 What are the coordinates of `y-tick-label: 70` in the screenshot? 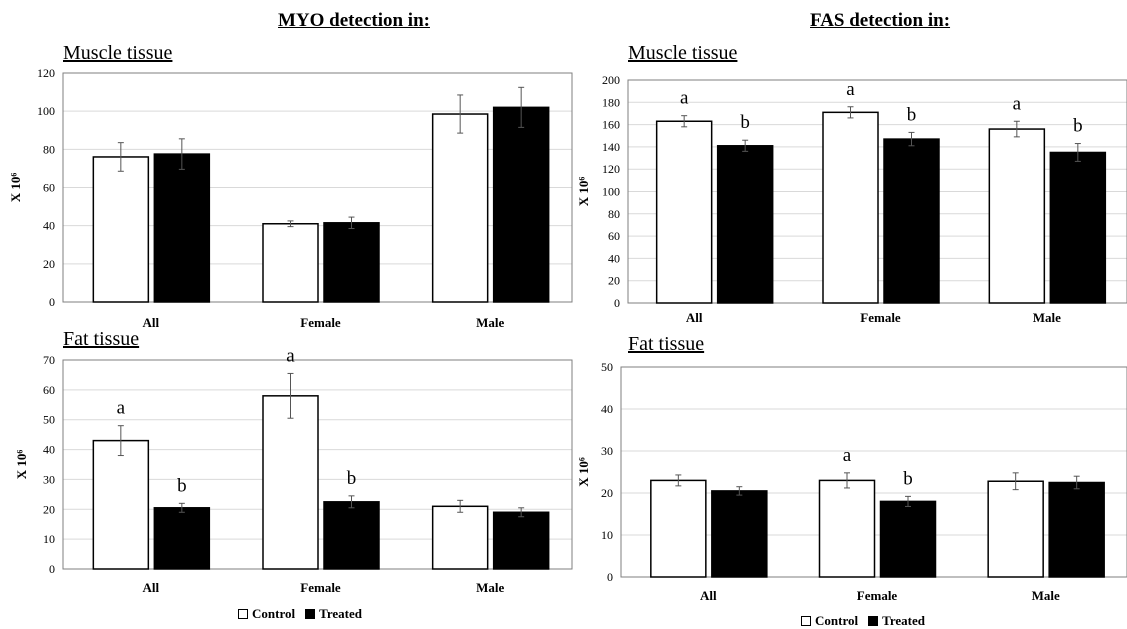 It's located at (49, 360).